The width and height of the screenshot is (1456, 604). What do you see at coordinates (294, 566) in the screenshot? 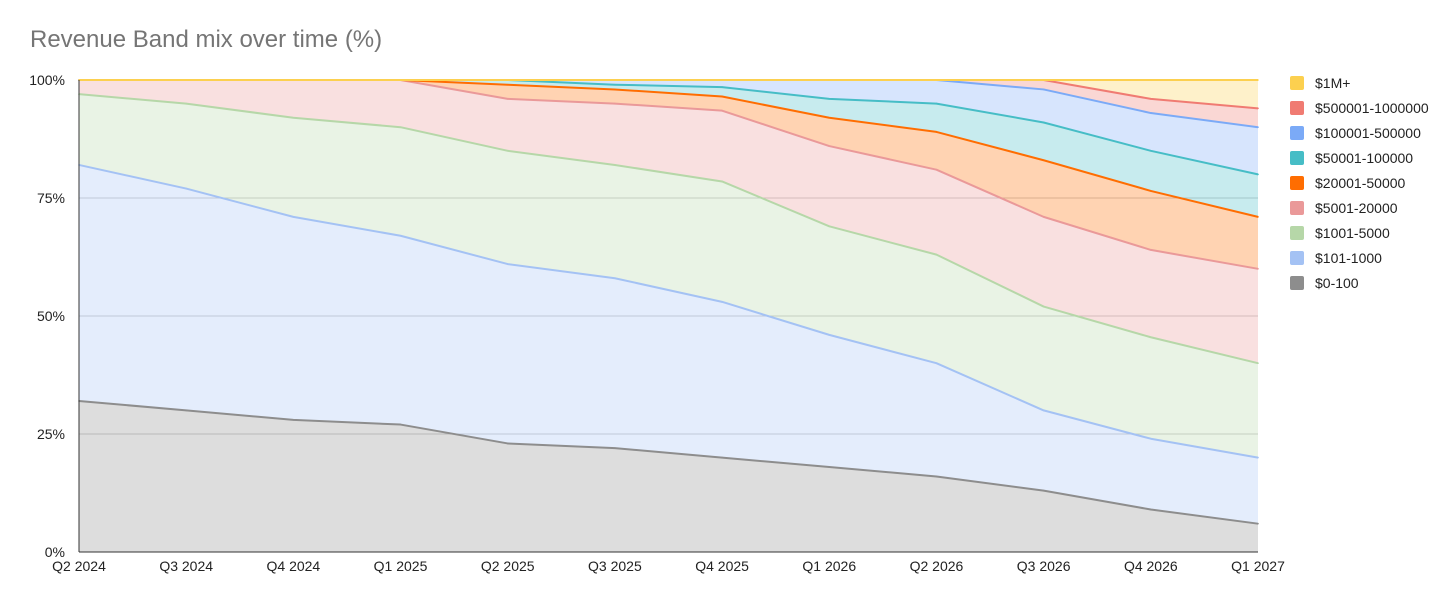
I see `x-tick-label: Q4 2024` at bounding box center [294, 566].